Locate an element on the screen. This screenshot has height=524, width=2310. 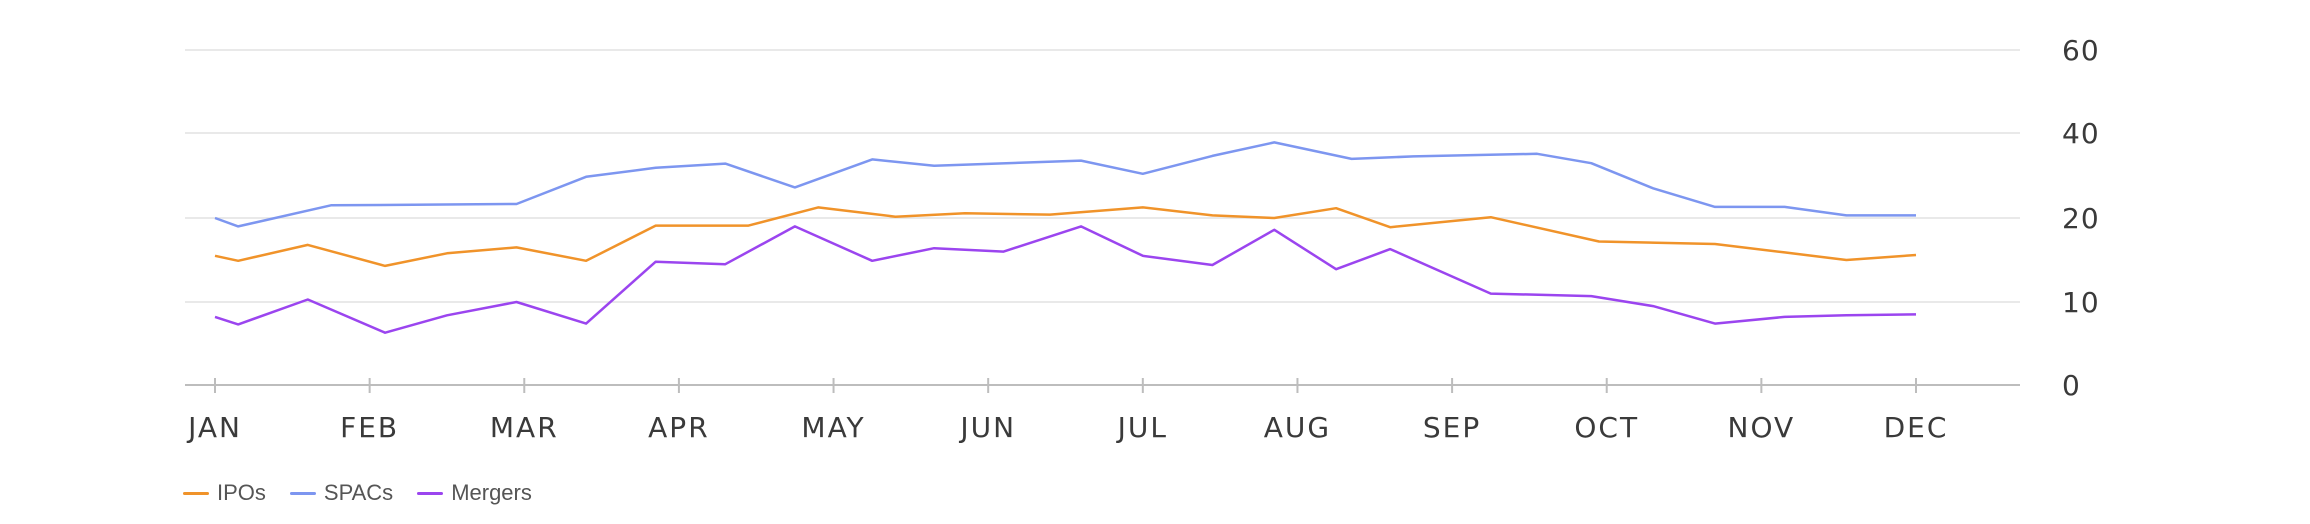
x-tick-label: NOV is located at coordinates (1762, 427).